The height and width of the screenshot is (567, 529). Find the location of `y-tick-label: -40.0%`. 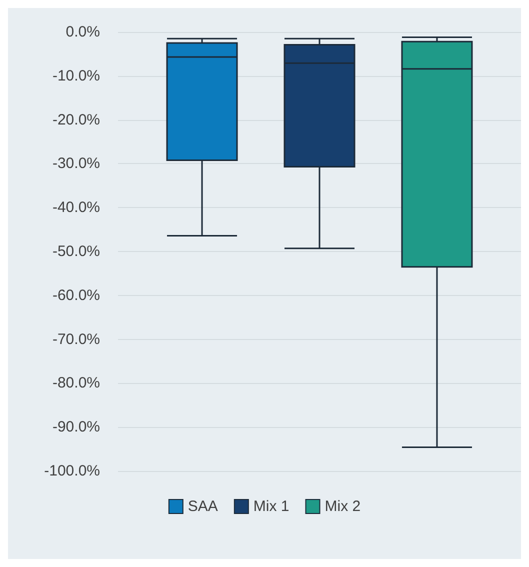

y-tick-label: -40.0% is located at coordinates (76, 207).